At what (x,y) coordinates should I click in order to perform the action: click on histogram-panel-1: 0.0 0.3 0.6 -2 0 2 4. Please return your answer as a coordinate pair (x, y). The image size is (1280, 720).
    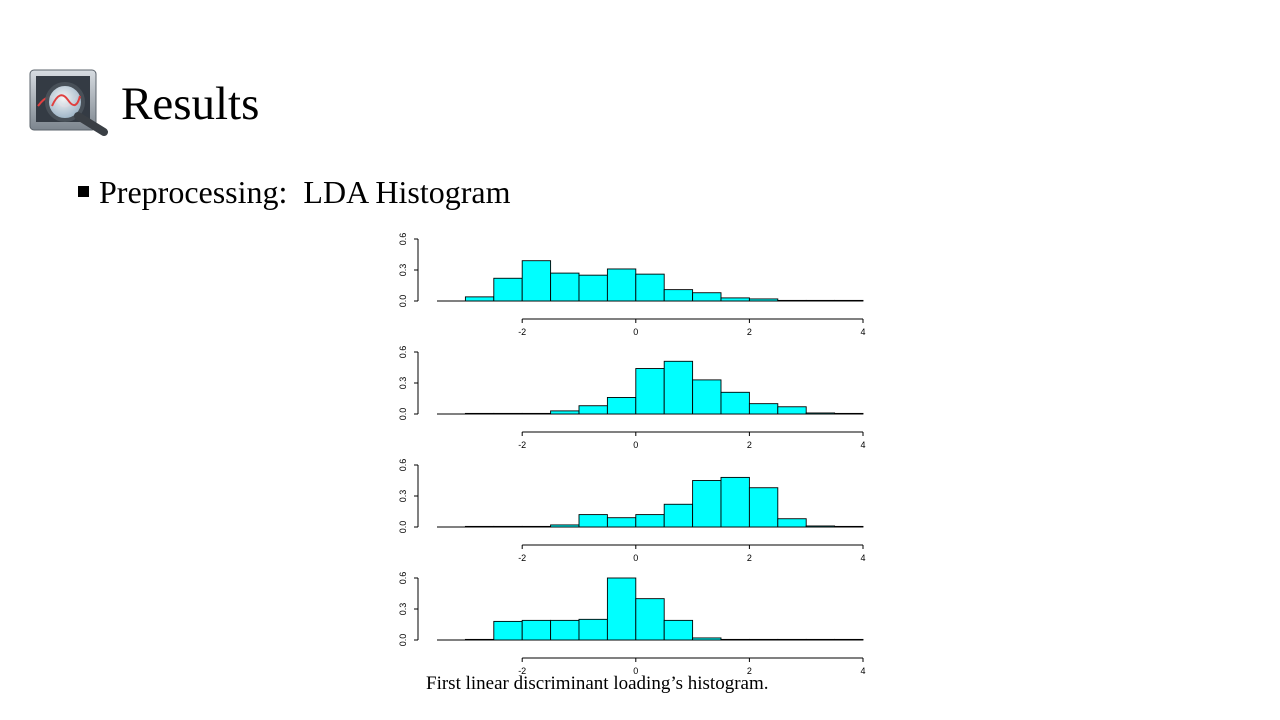
    Looking at the image, I should click on (632, 285).